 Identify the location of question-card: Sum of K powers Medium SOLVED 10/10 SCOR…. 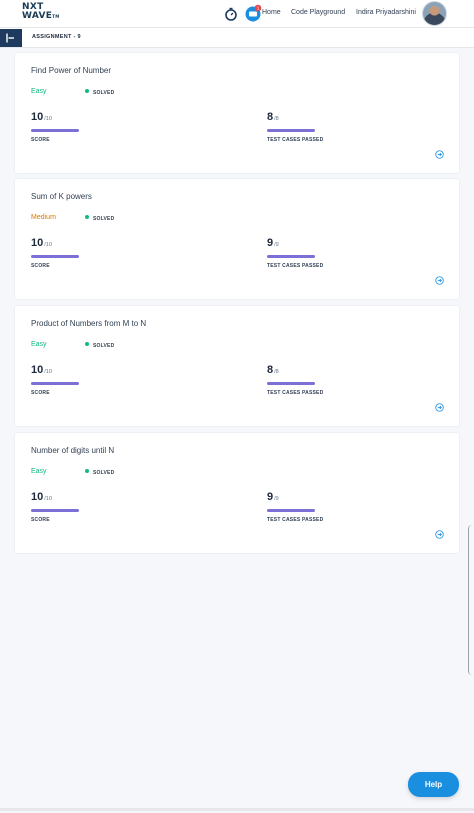
(237, 239).